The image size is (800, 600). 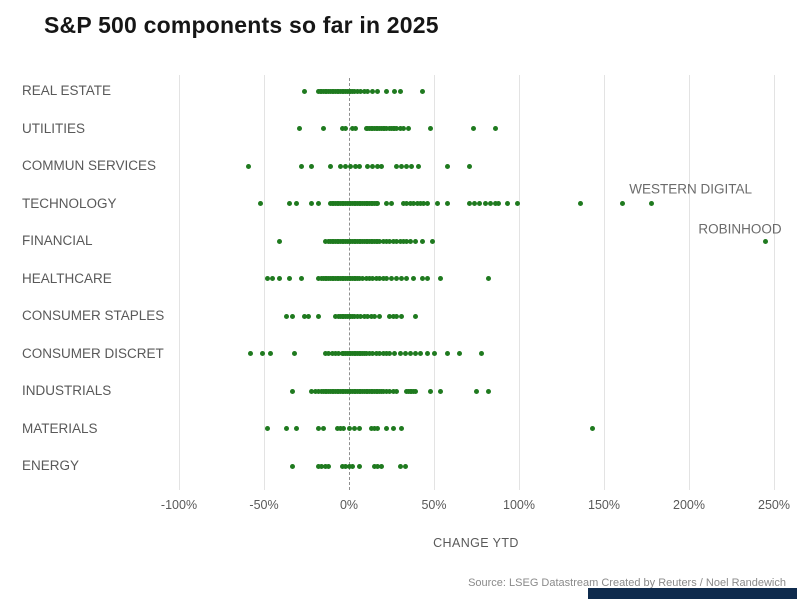 What do you see at coordinates (349, 284) in the screenshot?
I see `zero-gridline` at bounding box center [349, 284].